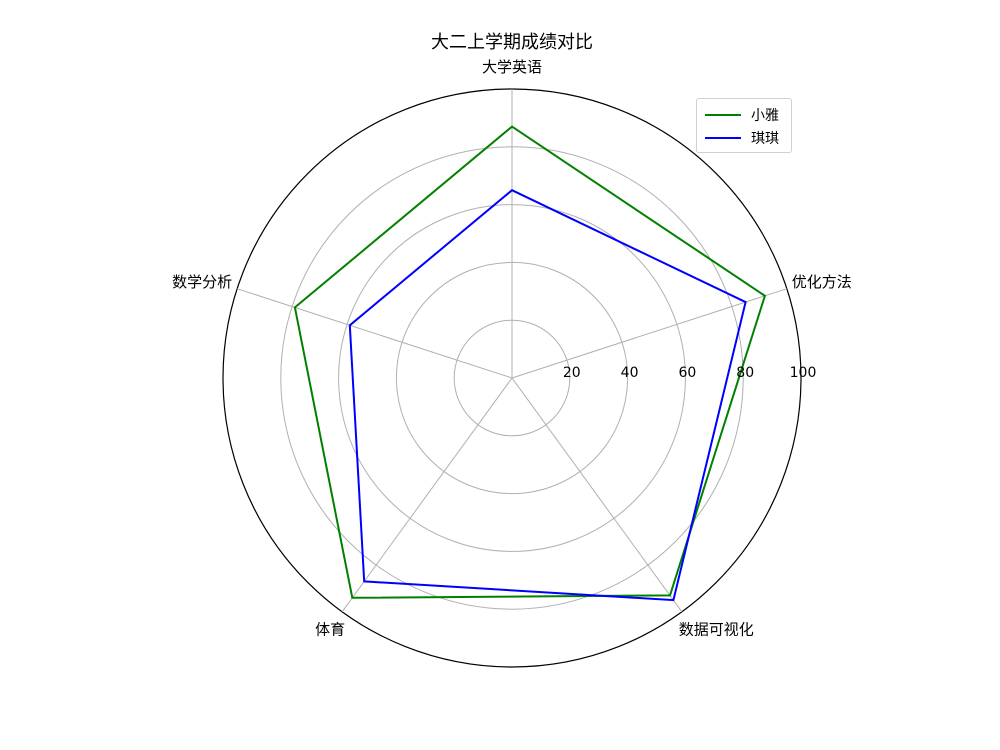 The image size is (1000, 750). What do you see at coordinates (765, 139) in the screenshot?
I see `legend-label: 琪琪` at bounding box center [765, 139].